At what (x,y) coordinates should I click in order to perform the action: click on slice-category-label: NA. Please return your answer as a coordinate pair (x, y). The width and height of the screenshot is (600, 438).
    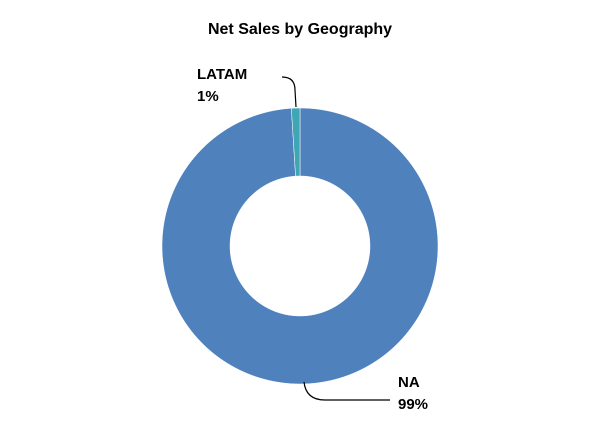
    Looking at the image, I should click on (409, 382).